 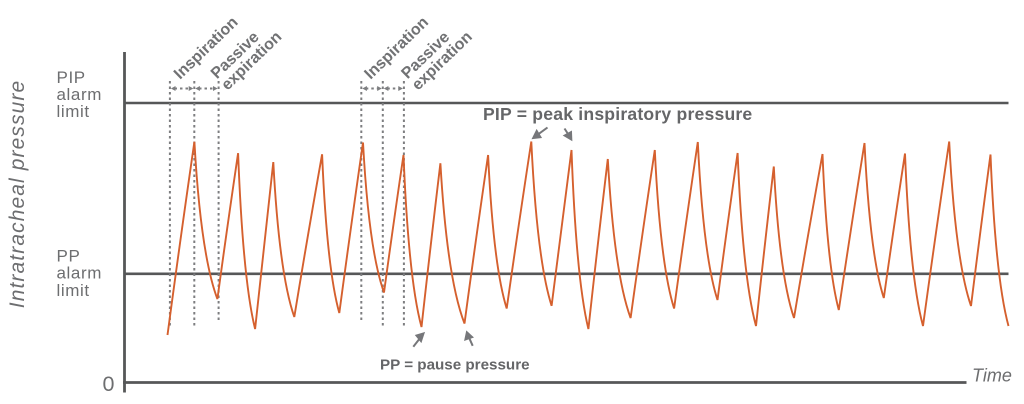 What do you see at coordinates (617, 114) in the screenshot?
I see `svg-text:PIP = peak inspiratory pressur: PIP = peak inspiratory pressure` at bounding box center [617, 114].